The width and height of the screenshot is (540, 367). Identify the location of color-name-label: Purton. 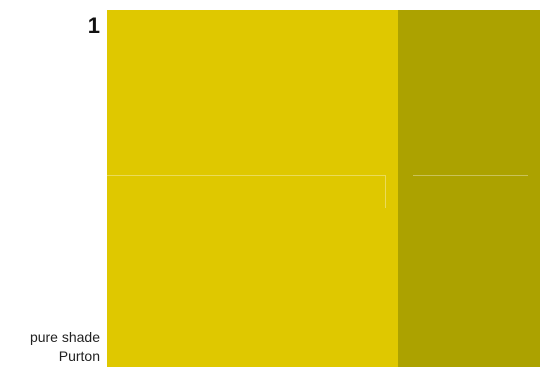
(79, 356).